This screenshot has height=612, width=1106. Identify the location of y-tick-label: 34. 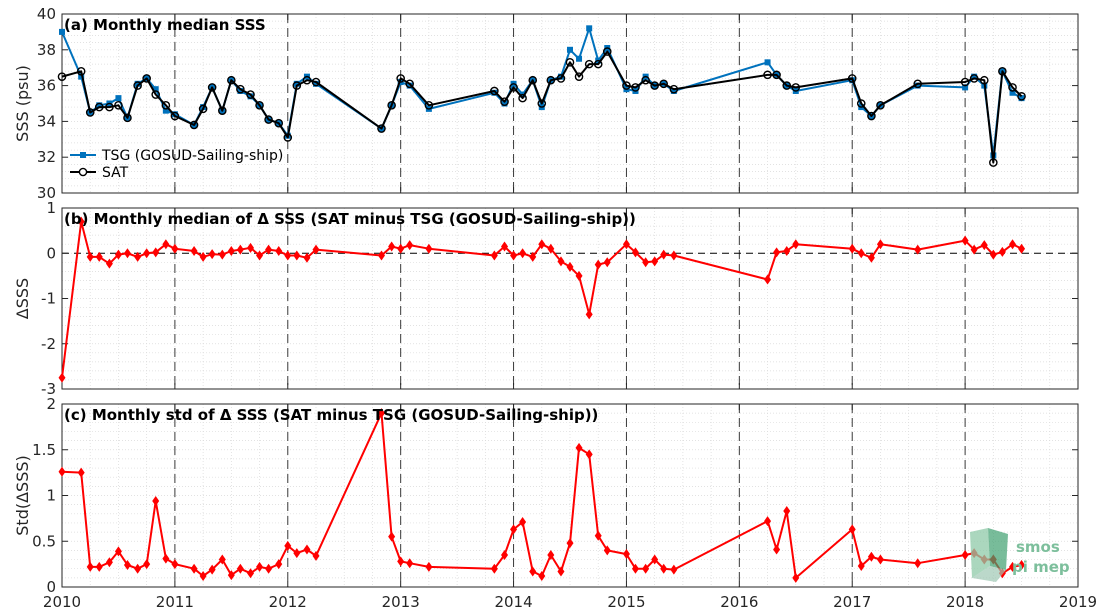
(46, 121).